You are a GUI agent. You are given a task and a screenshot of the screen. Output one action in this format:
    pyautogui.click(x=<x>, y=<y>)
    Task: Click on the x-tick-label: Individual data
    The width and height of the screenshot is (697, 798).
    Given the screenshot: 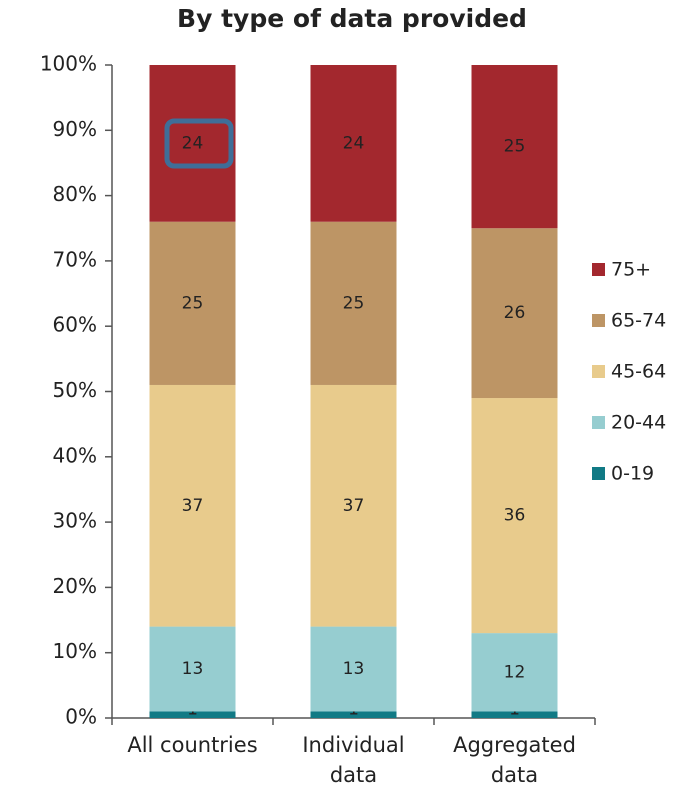 What is the action you would take?
    pyautogui.click(x=353, y=760)
    